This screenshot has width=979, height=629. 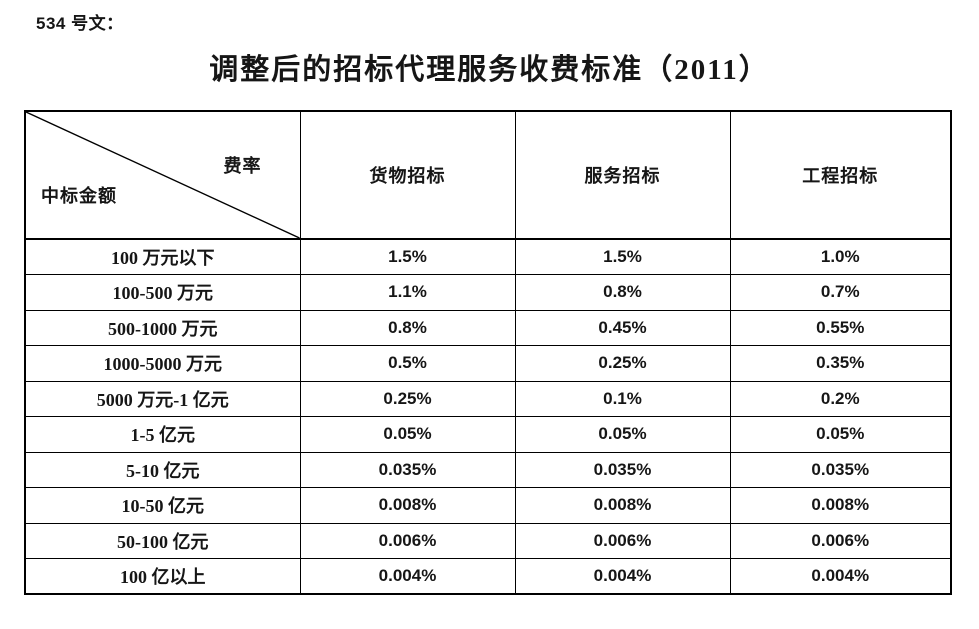 What do you see at coordinates (840, 398) in the screenshot?
I see `fee-cell: 0.2%` at bounding box center [840, 398].